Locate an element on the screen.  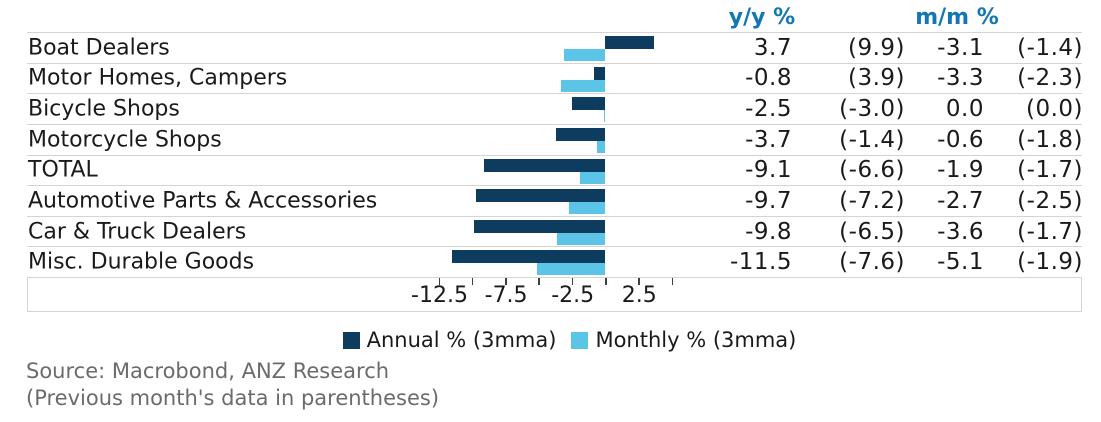
category-label: TOTAL is located at coordinates (63, 170).